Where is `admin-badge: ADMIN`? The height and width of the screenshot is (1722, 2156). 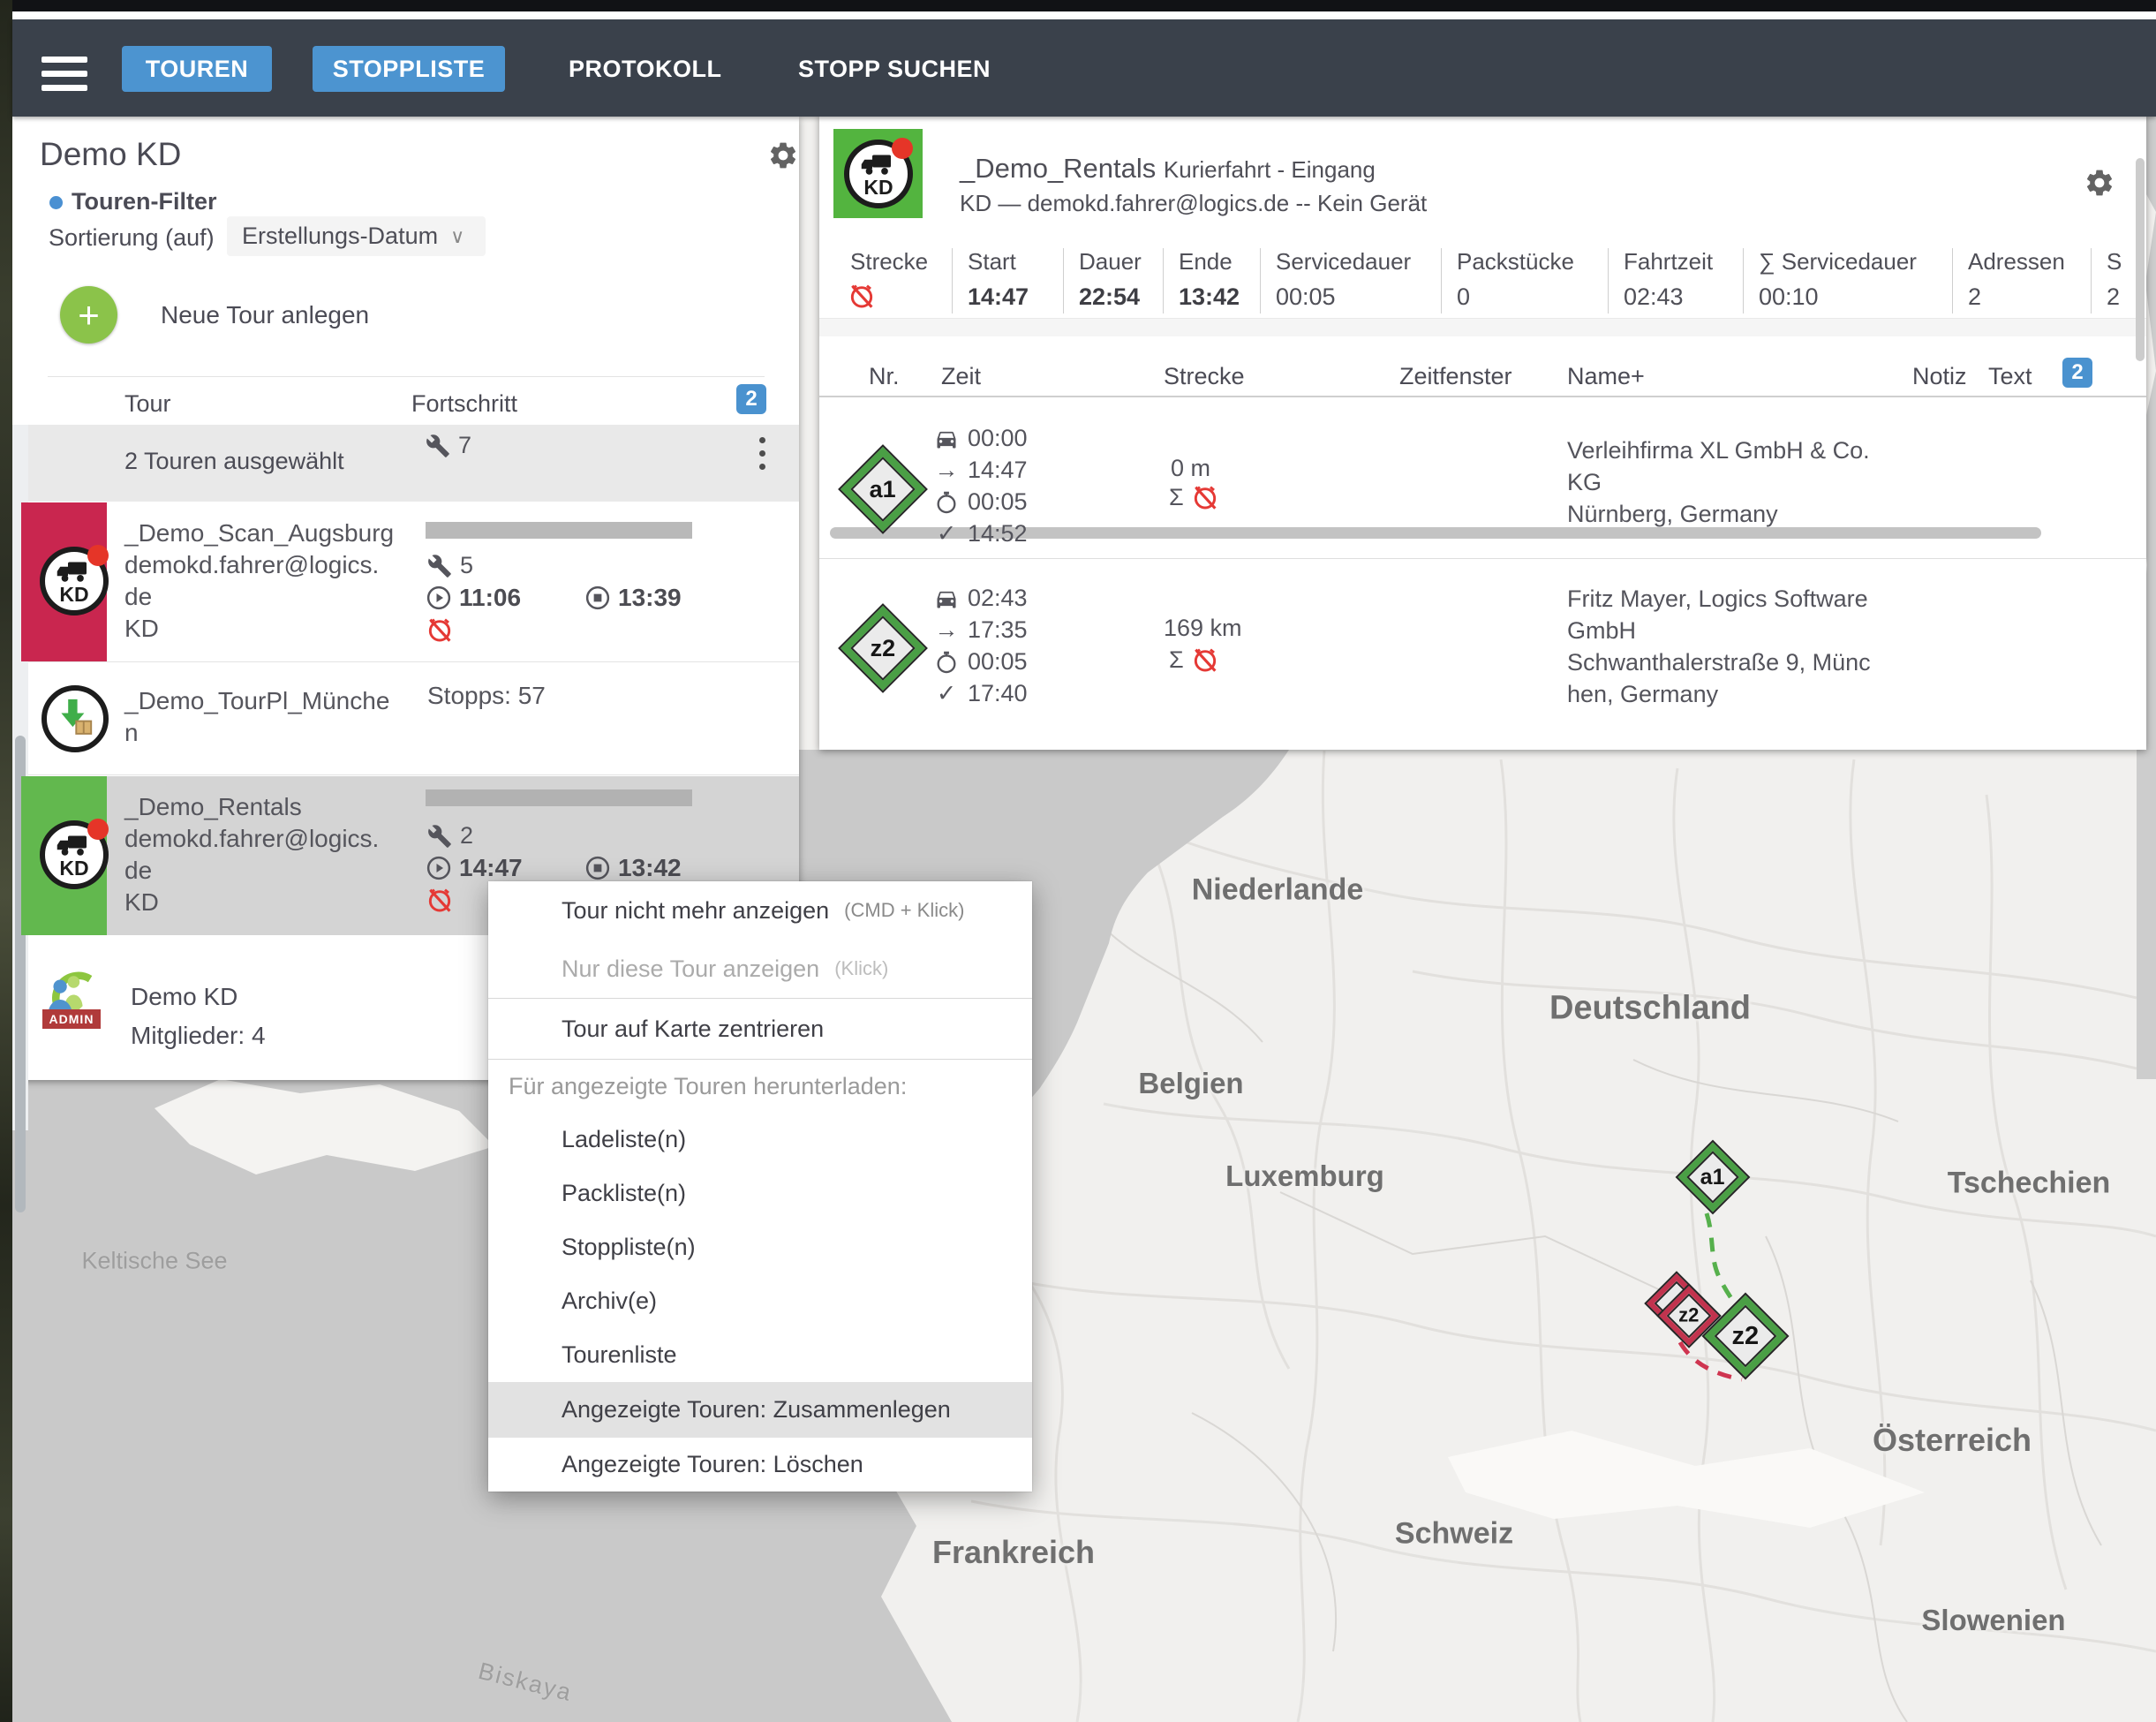
admin-badge: ADMIN is located at coordinates (71, 1019).